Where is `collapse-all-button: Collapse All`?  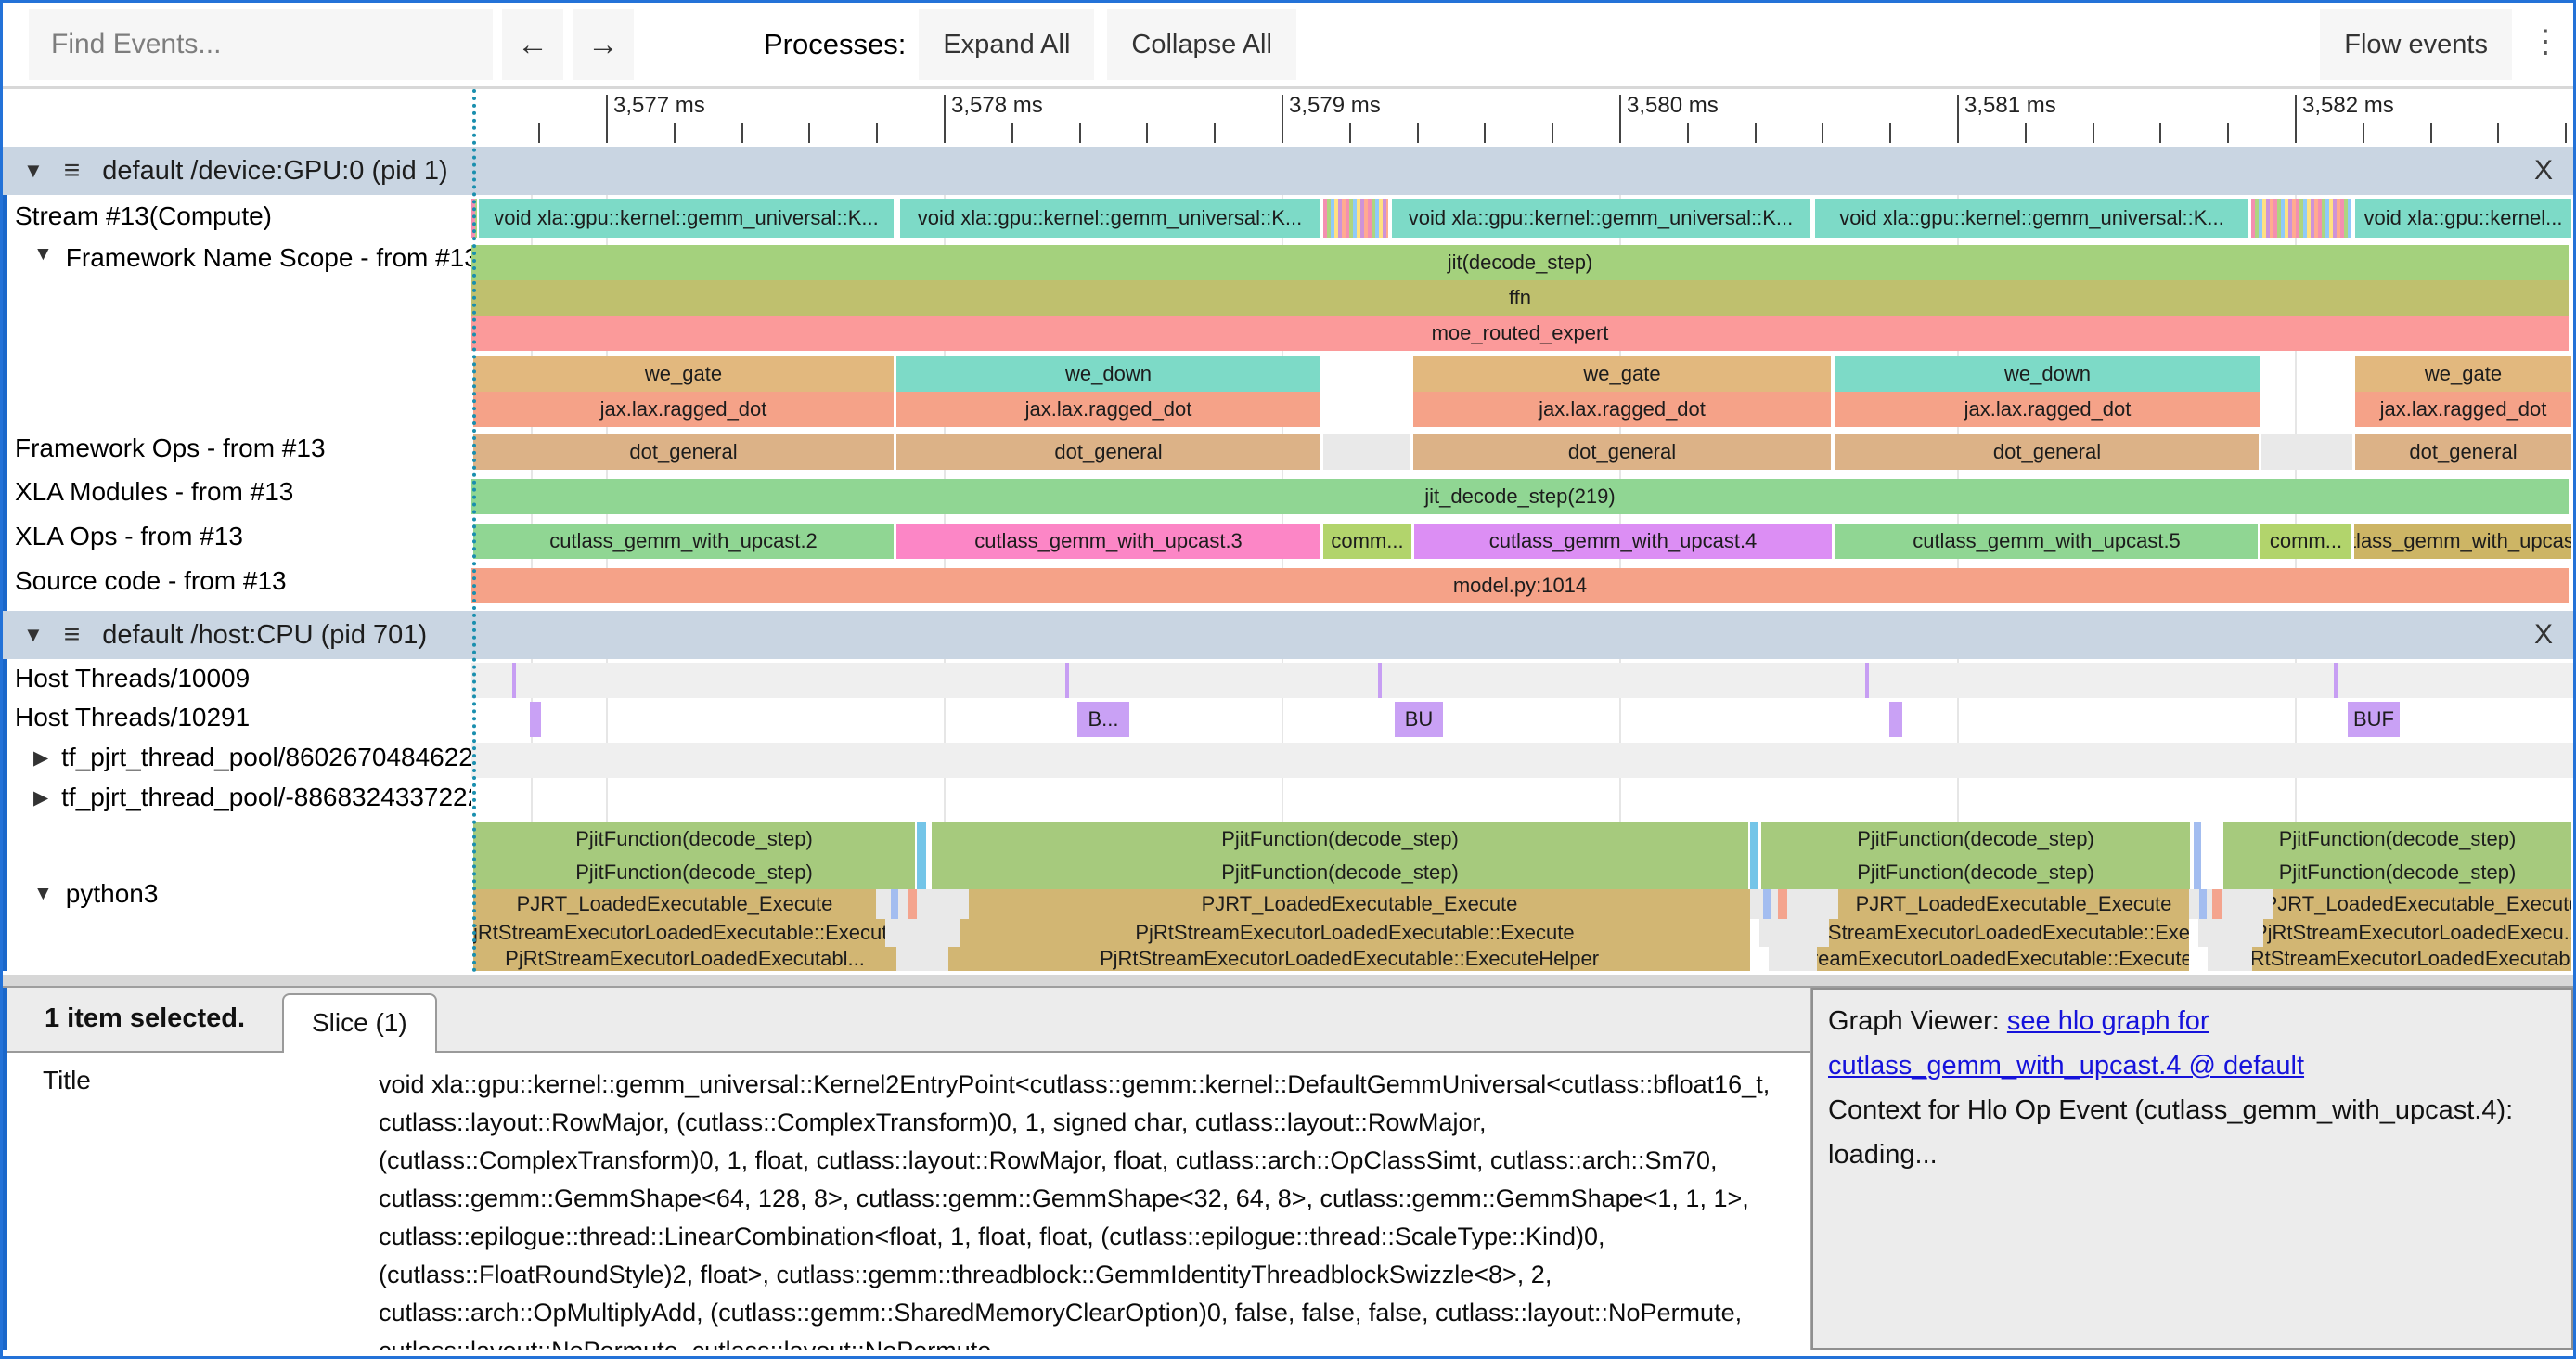 collapse-all-button: Collapse All is located at coordinates (1201, 44).